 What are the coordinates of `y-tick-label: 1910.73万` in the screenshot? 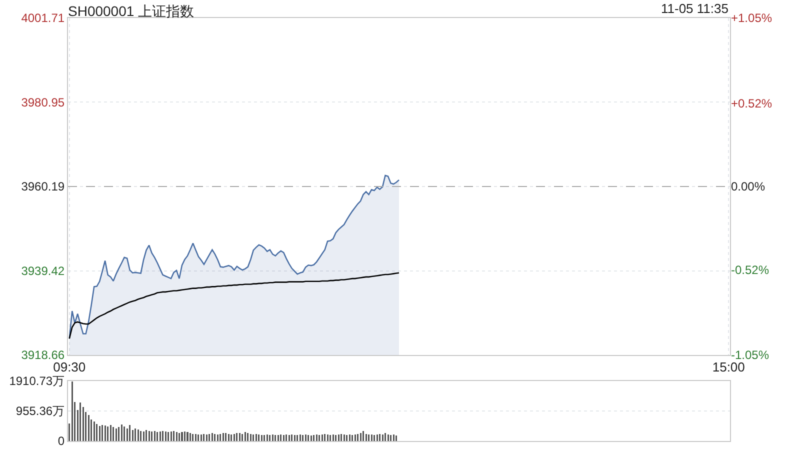 It's located at (37, 381).